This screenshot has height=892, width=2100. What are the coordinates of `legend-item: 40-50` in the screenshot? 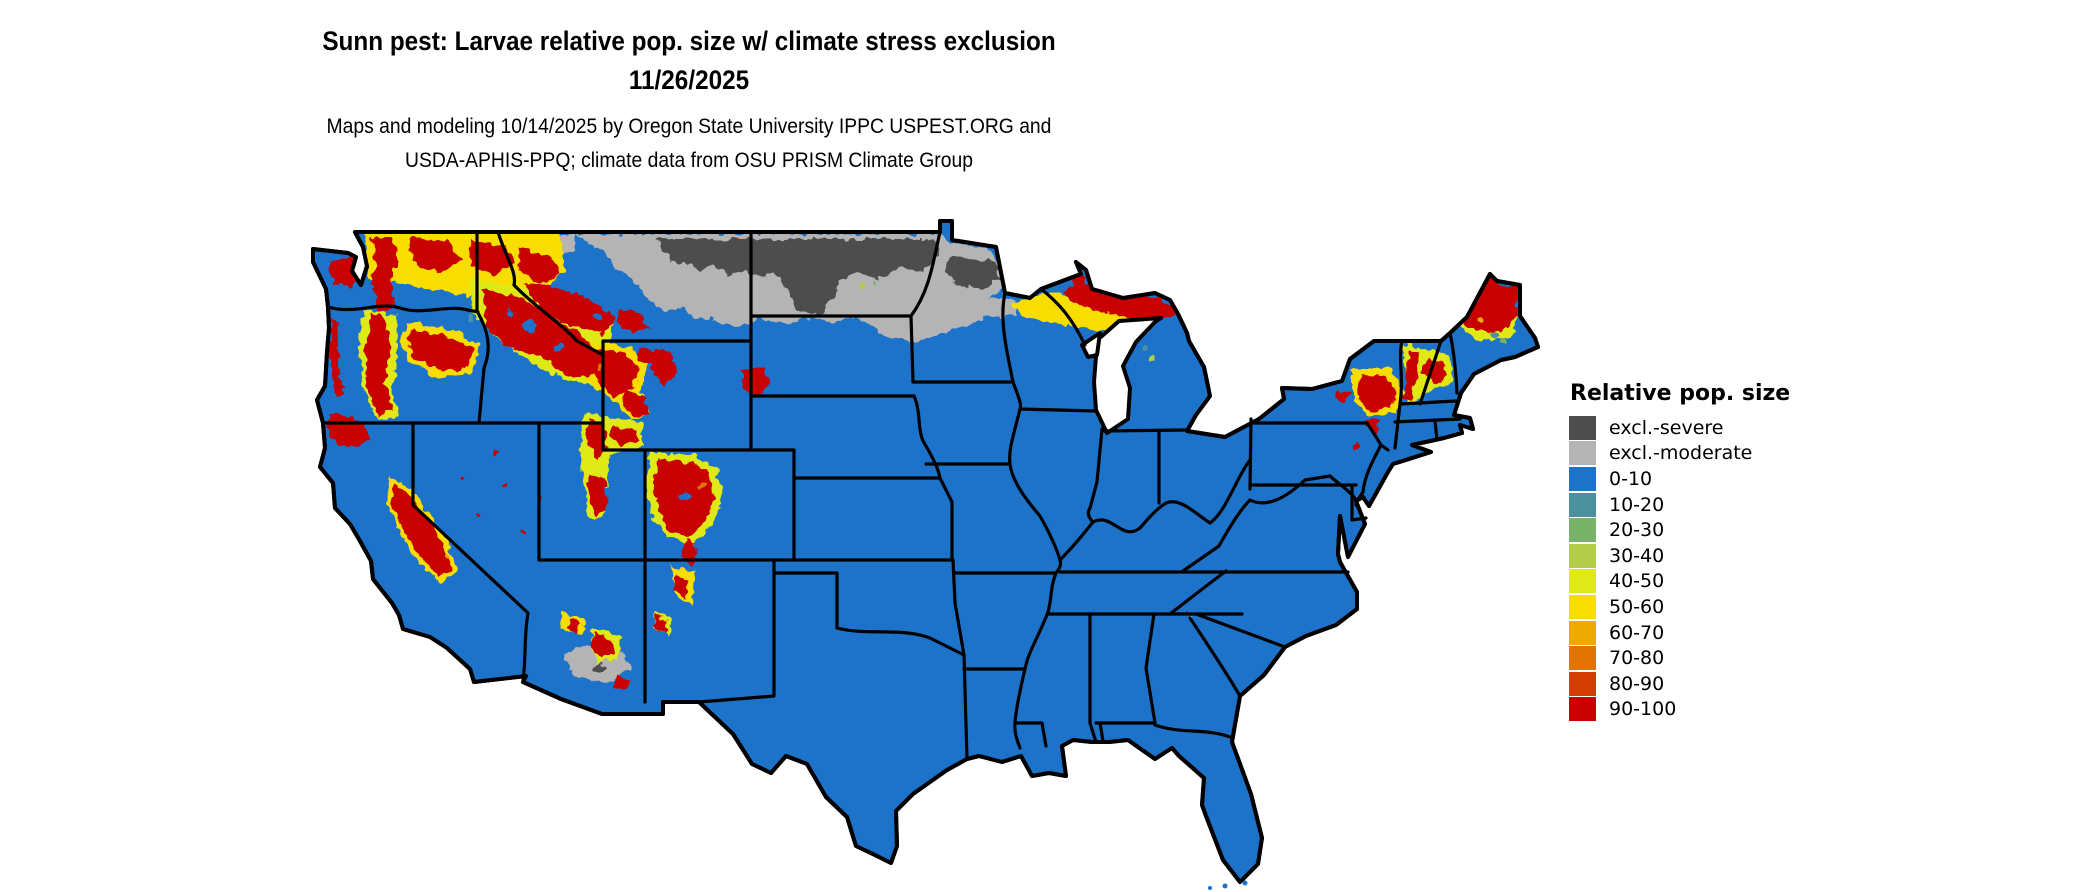 It's located at (1679, 582).